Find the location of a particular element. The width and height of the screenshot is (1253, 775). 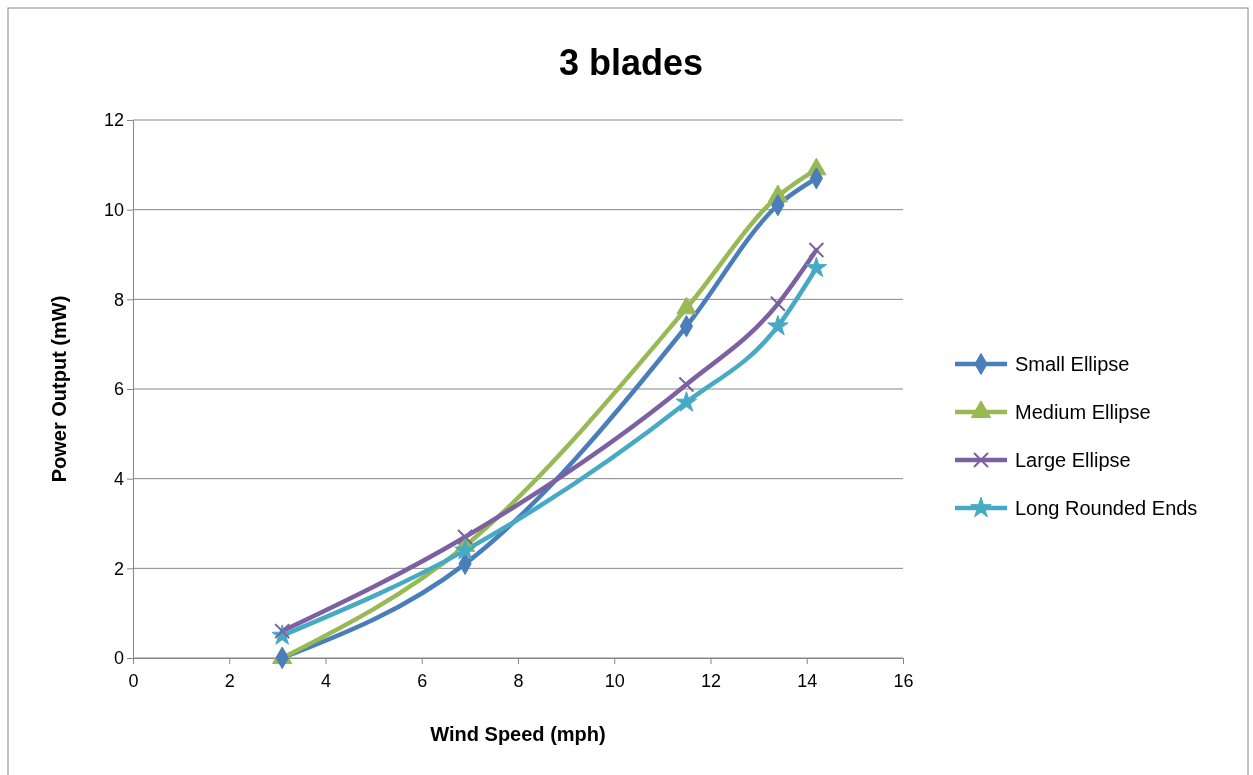

legend-label: Medium Ellipse is located at coordinates (1083, 412).